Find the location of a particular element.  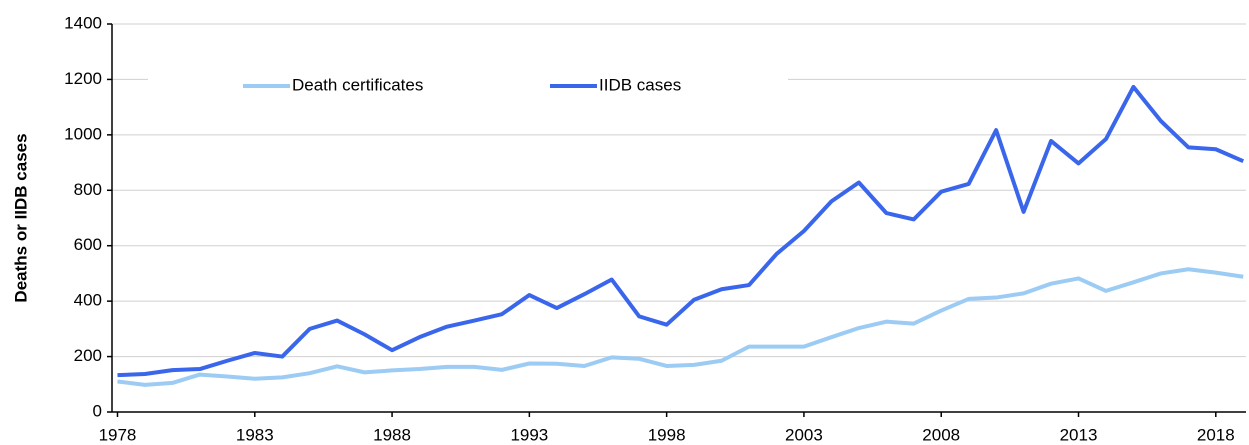

y-tick-label: 1000 is located at coordinates (83, 133).